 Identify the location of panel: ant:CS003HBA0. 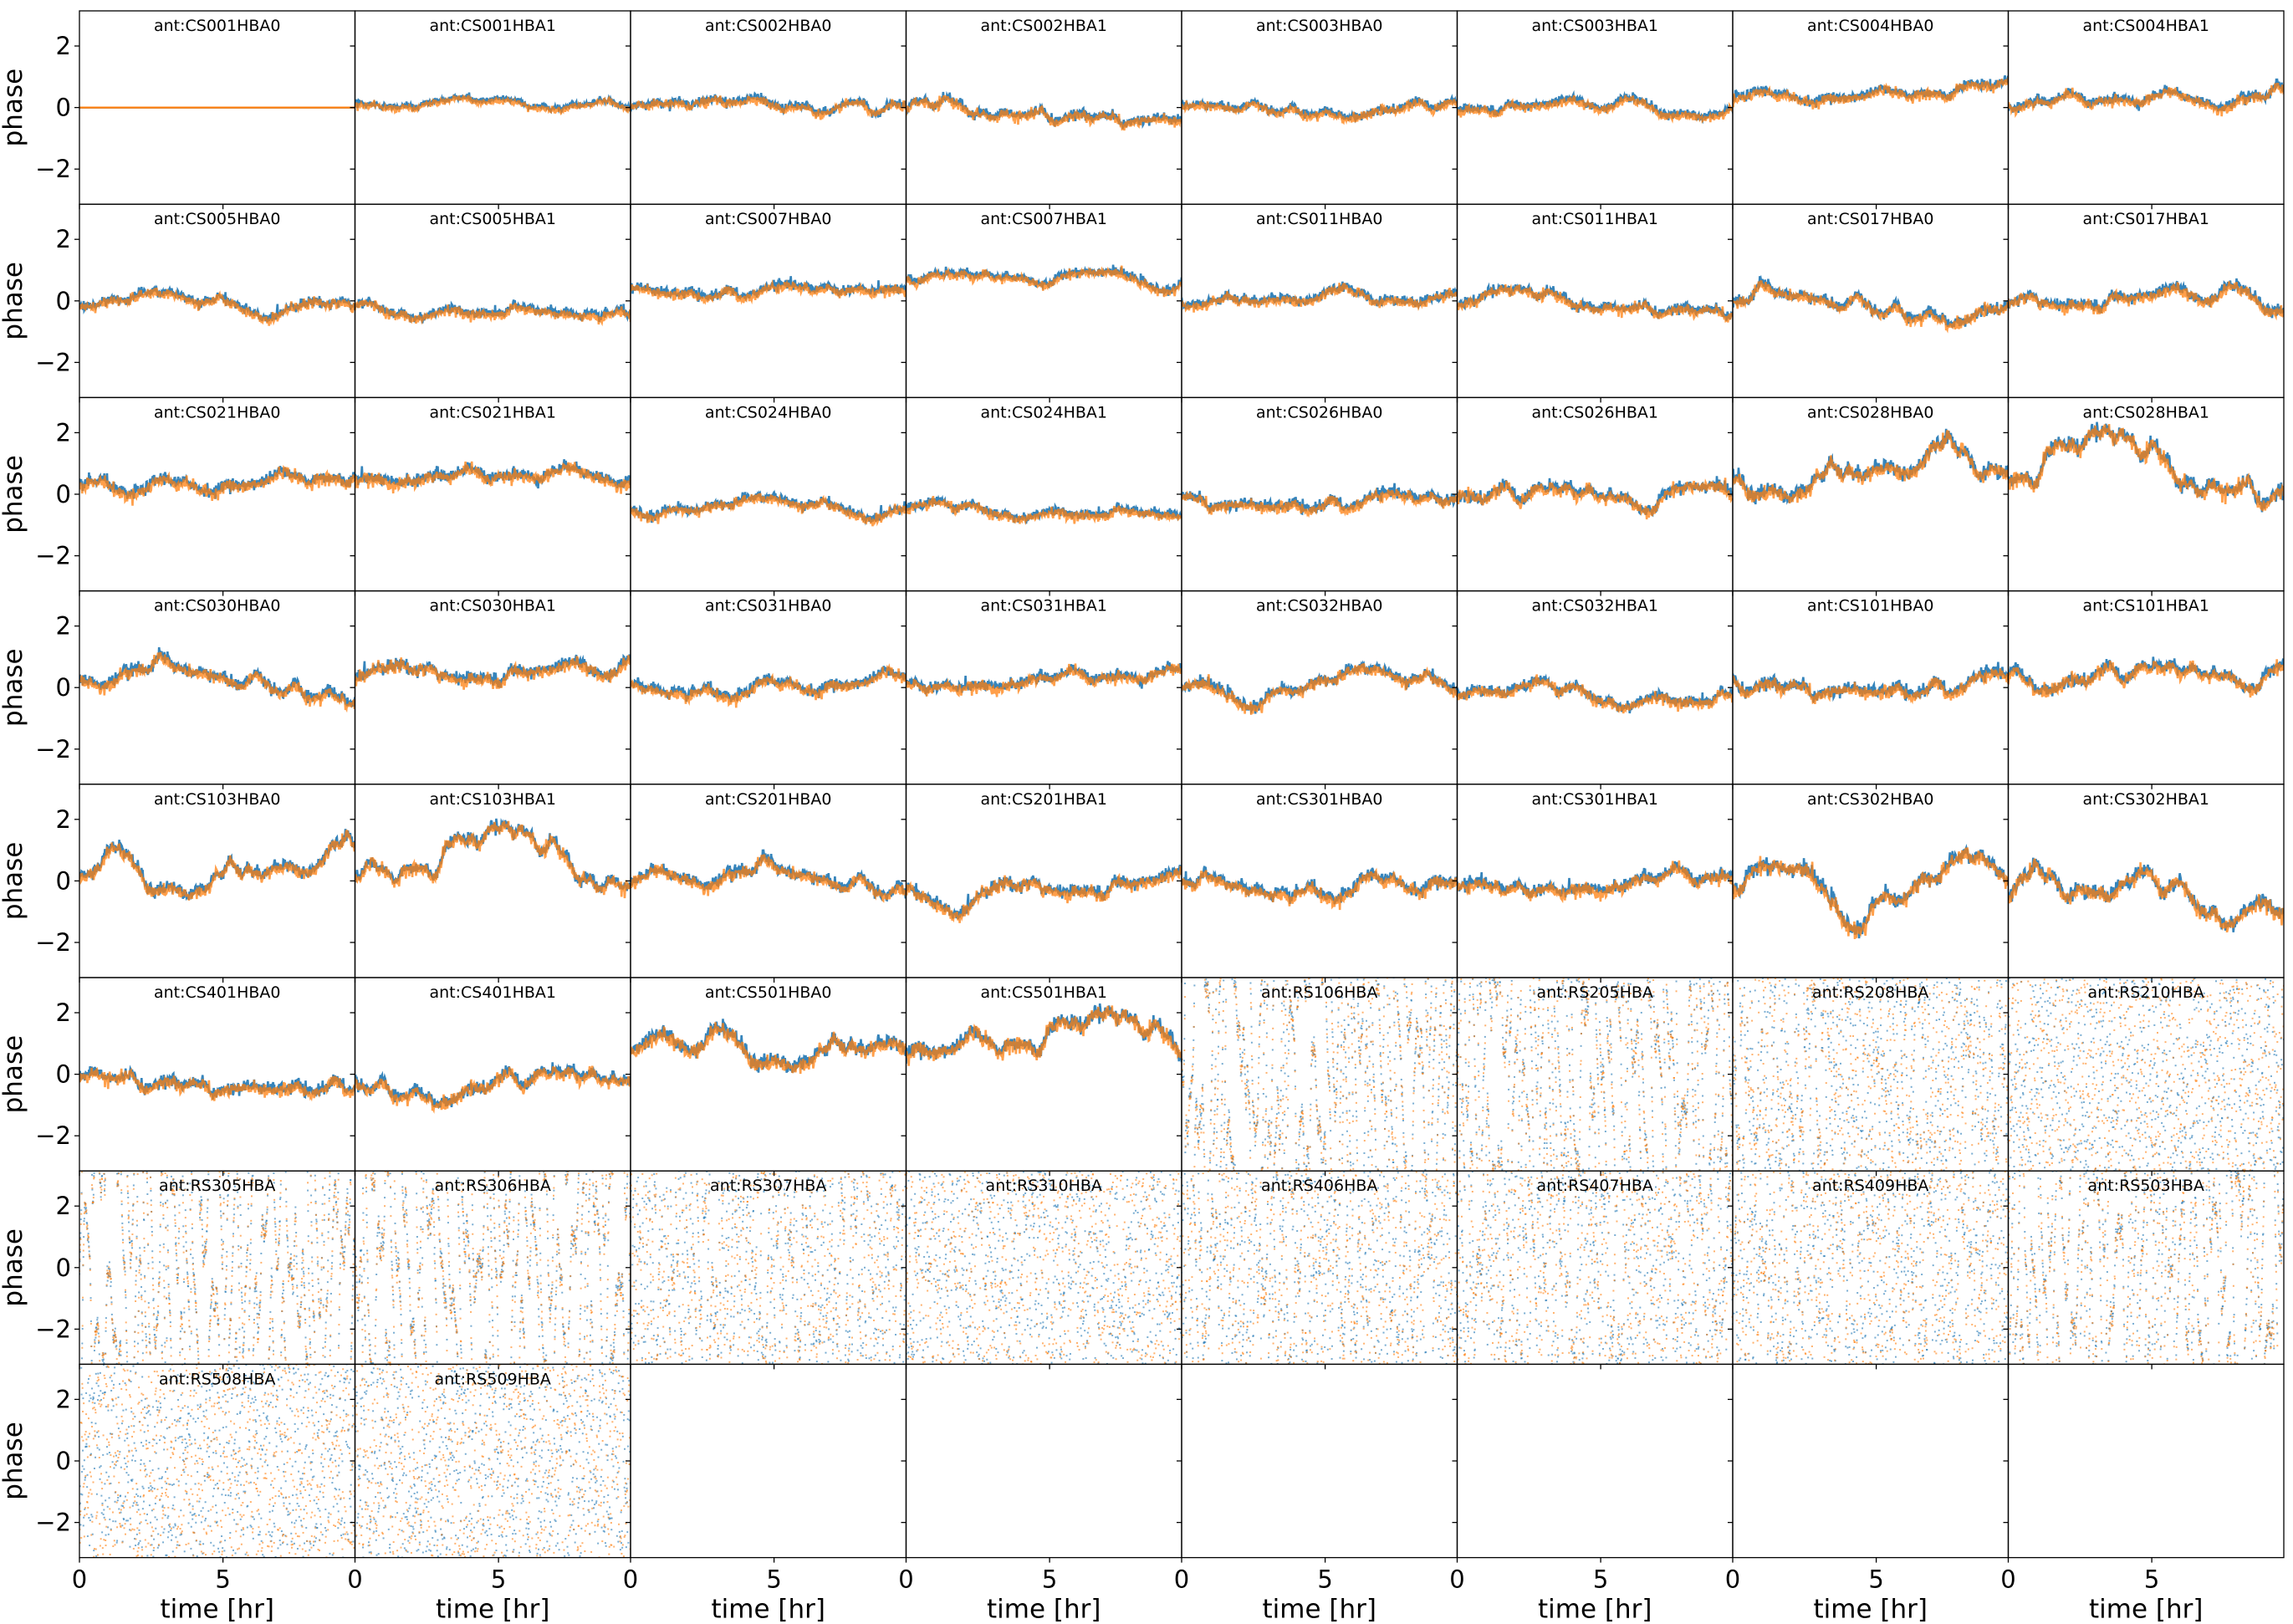
(1317, 110).